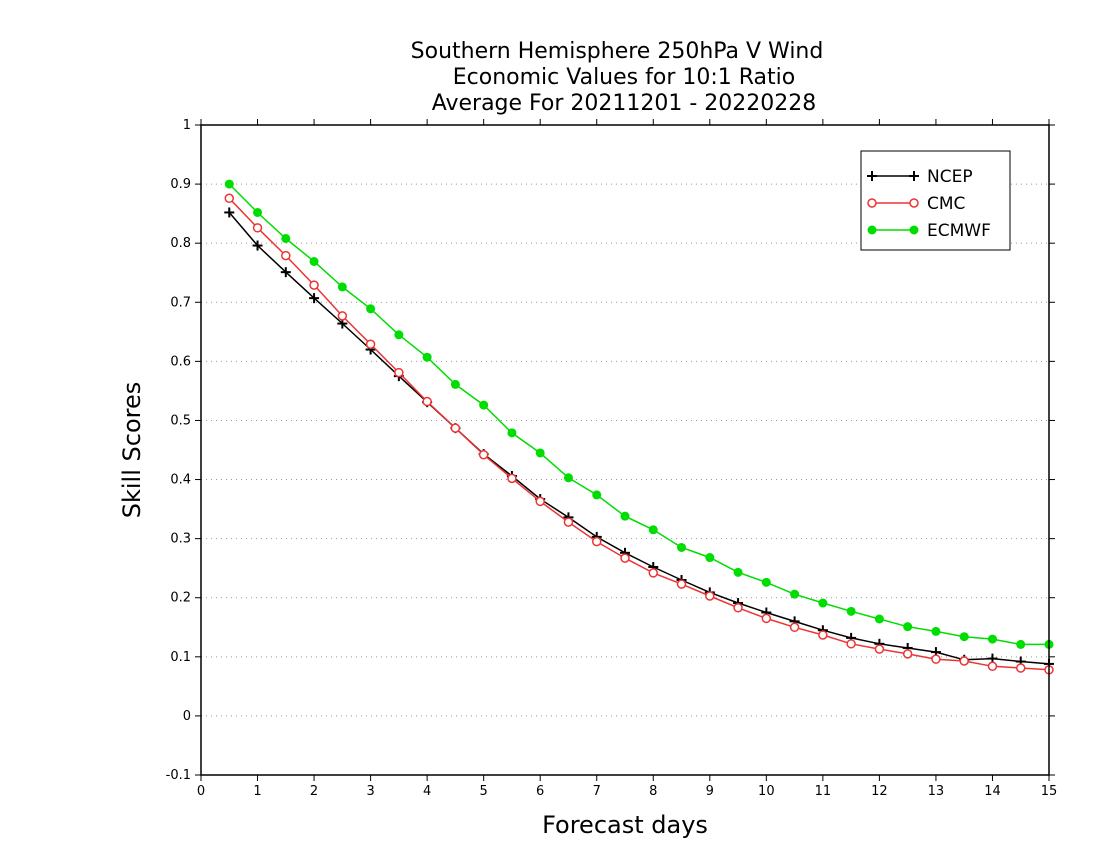 This screenshot has width=1100, height=850. What do you see at coordinates (1049, 791) in the screenshot?
I see `x-tick-label: 15` at bounding box center [1049, 791].